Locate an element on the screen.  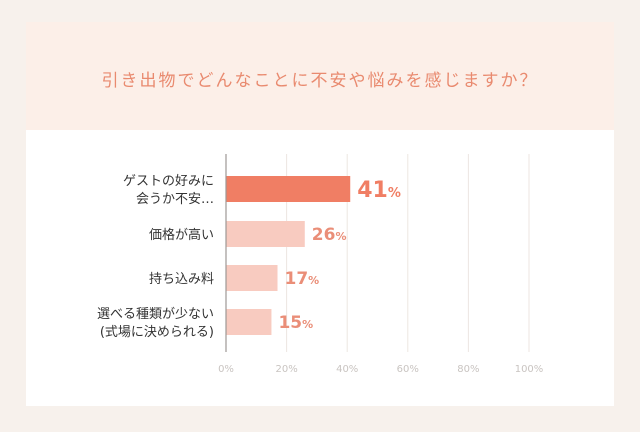
x-tick-label: 80% is located at coordinates (468, 369).